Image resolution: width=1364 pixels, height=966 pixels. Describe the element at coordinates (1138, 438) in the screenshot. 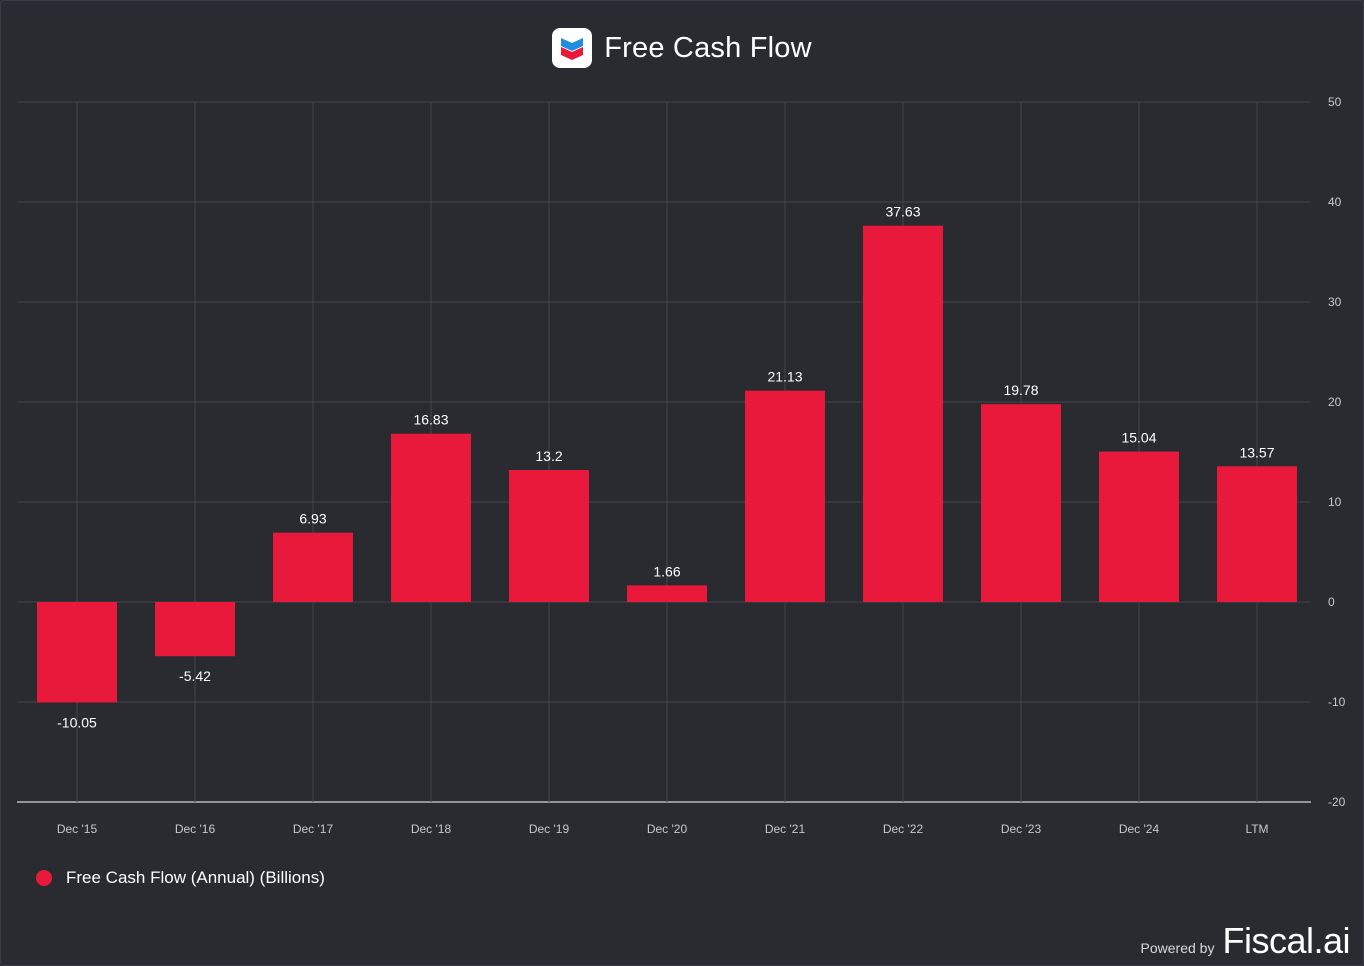

I see `data-label: 15.04` at that location.